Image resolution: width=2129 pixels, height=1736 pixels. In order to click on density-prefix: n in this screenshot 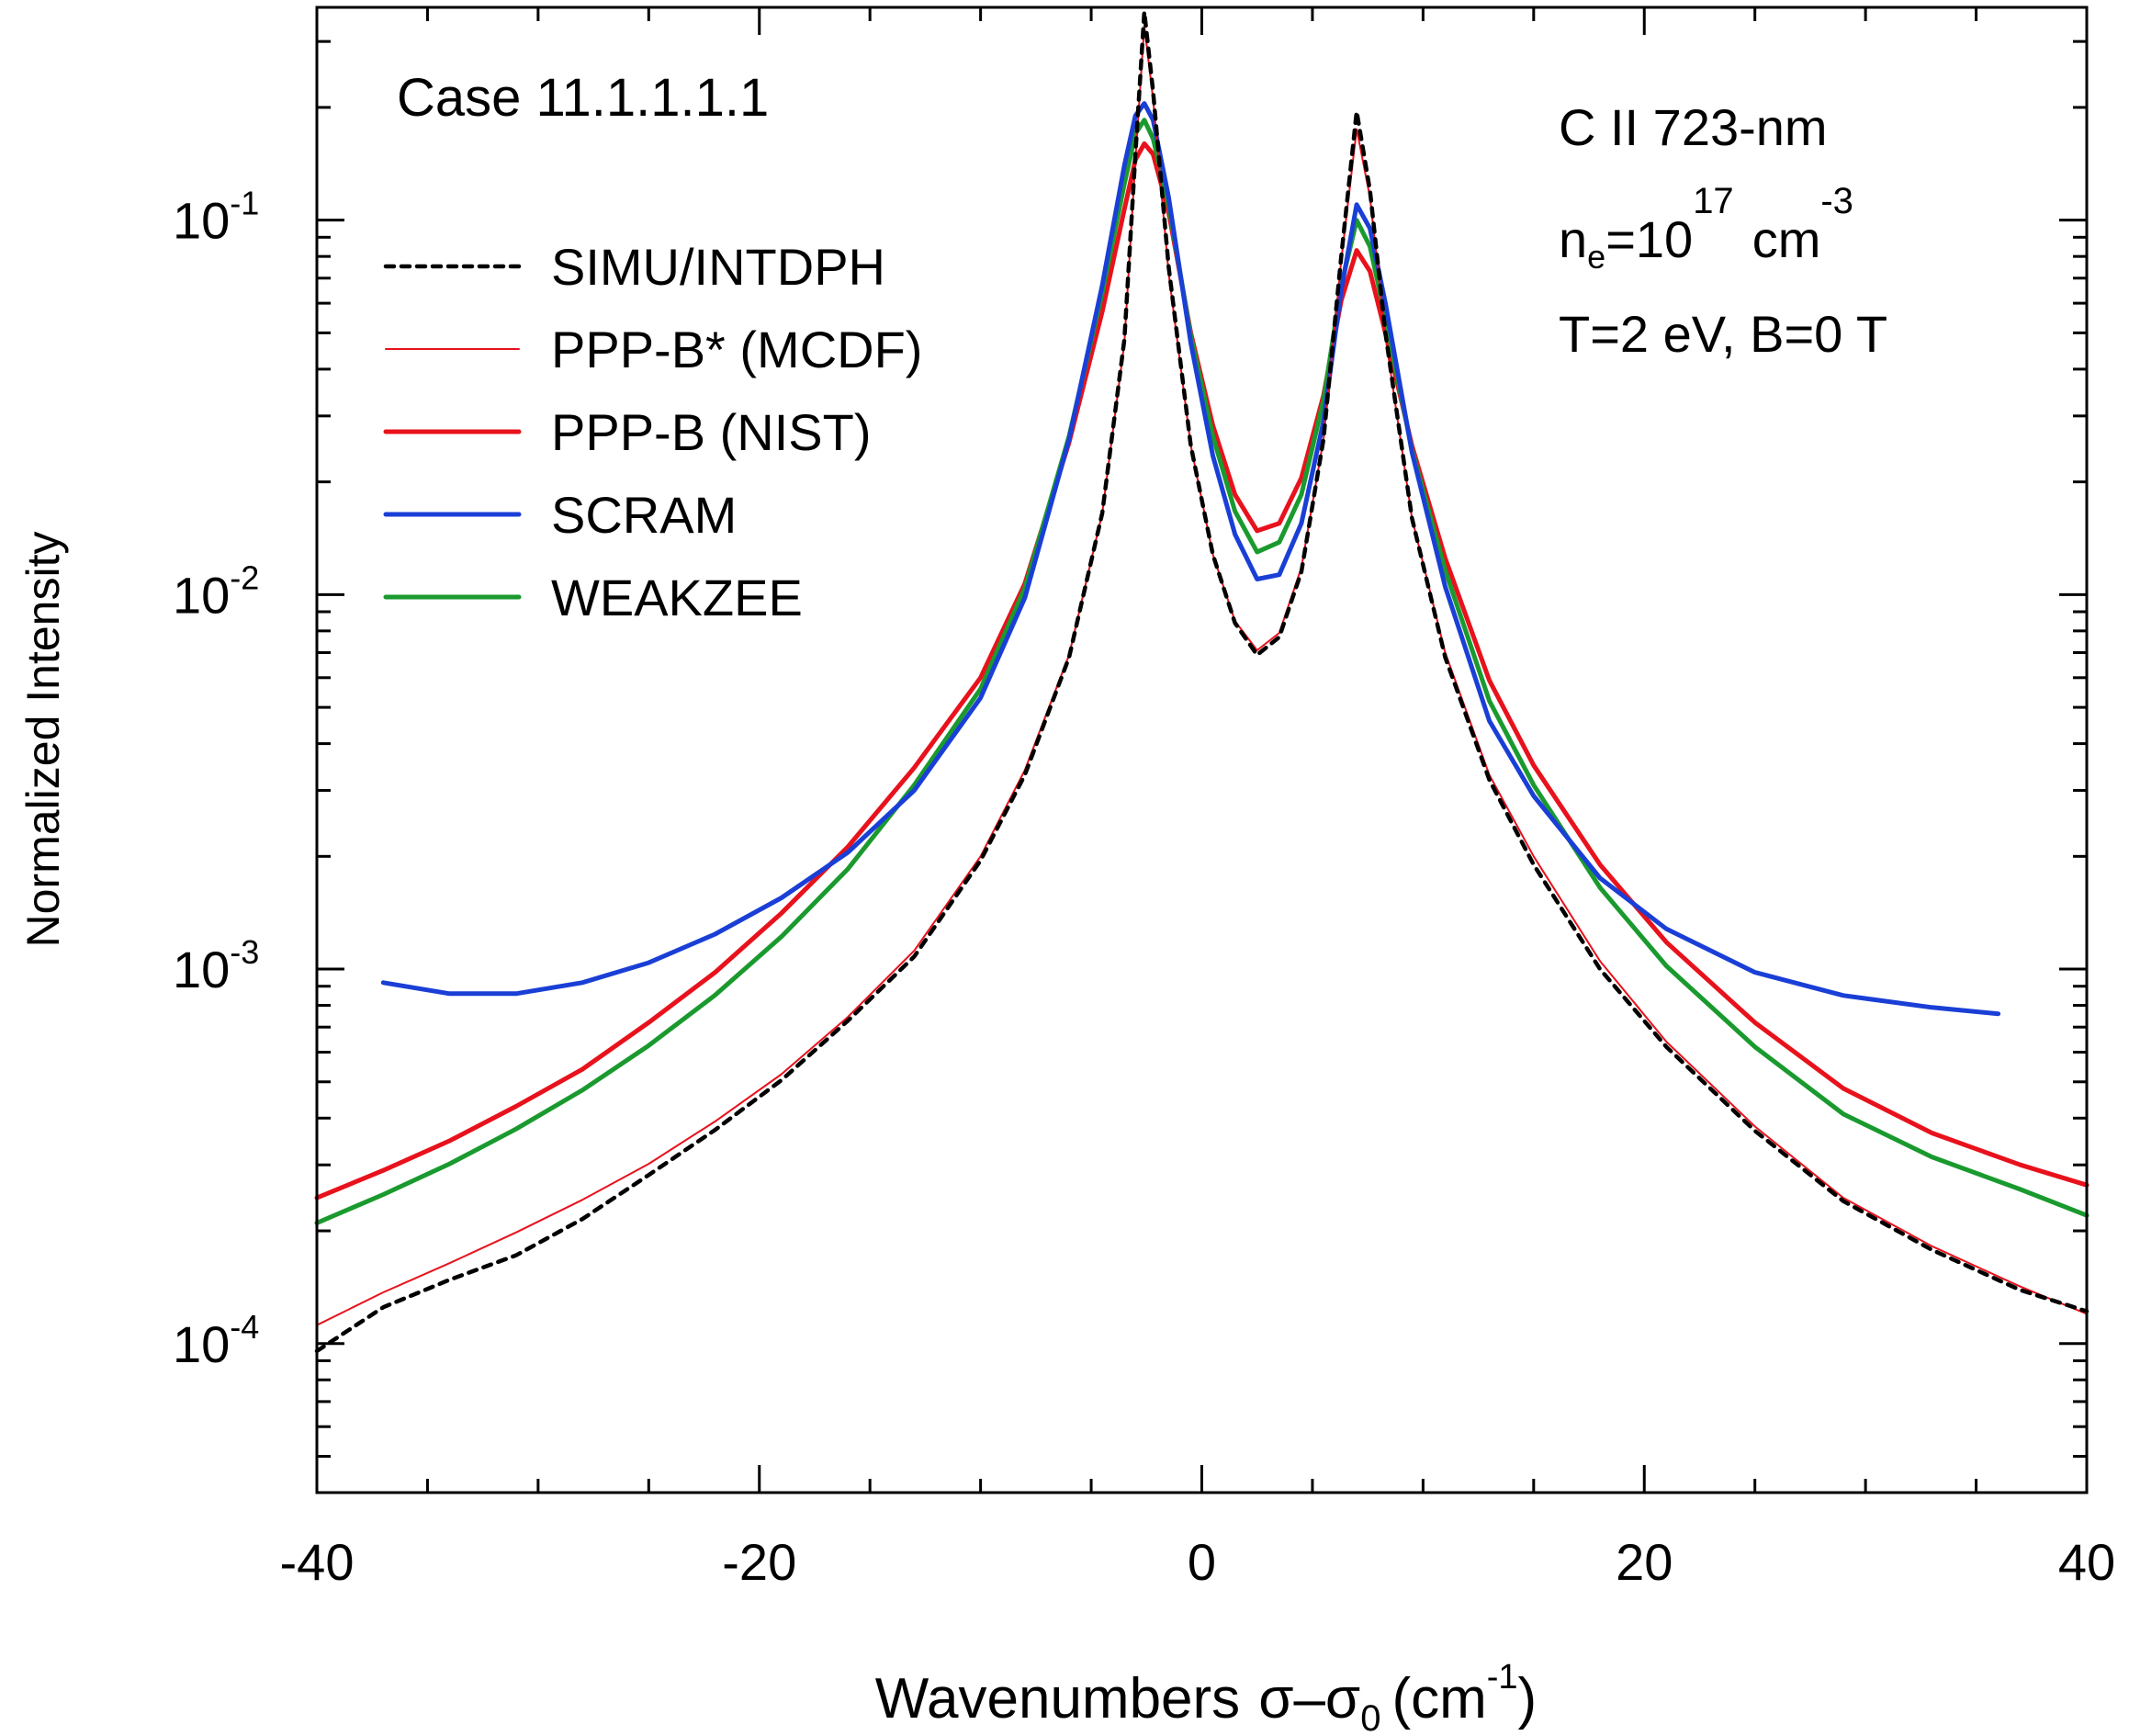, I will do `click(1573, 239)`.